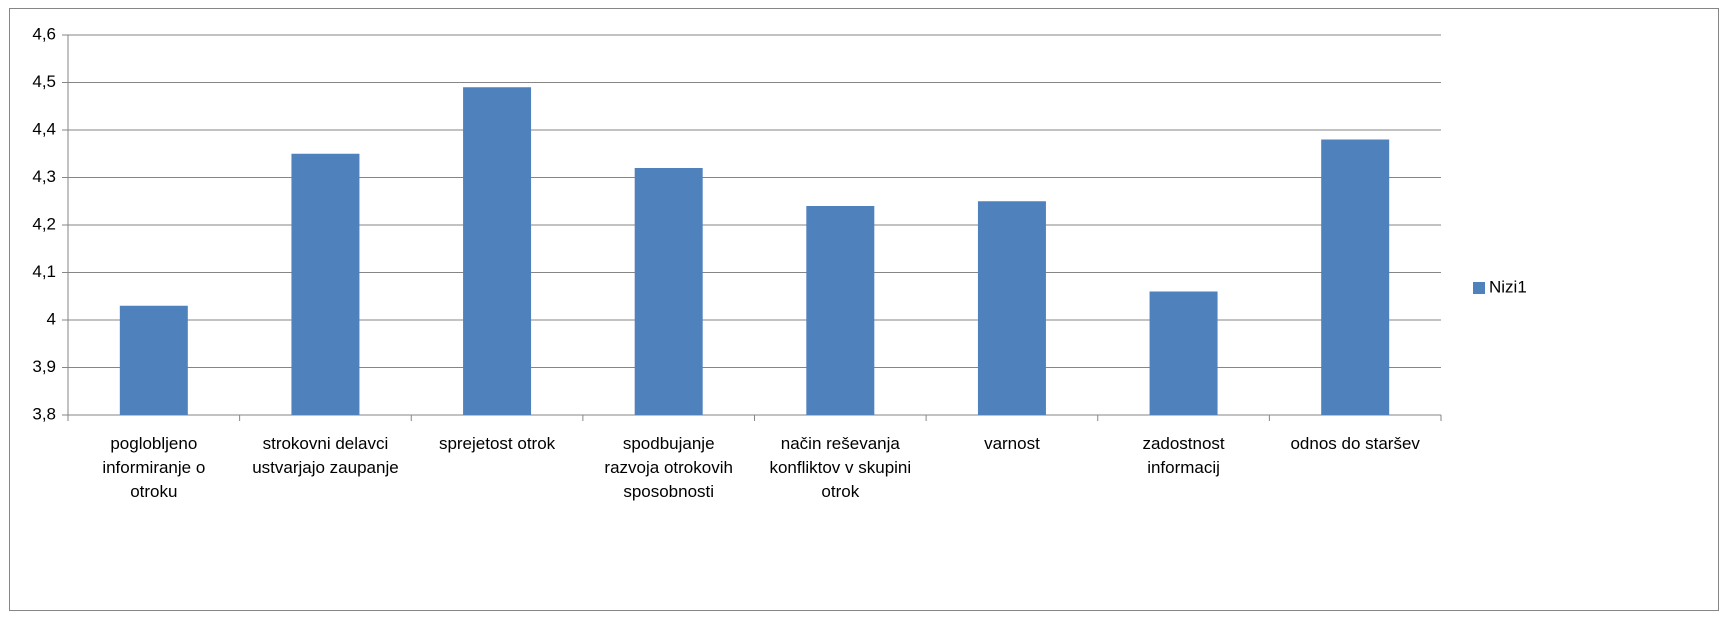  Describe the element at coordinates (44, 366) in the screenshot. I see `y-tick-label: 3,9` at that location.